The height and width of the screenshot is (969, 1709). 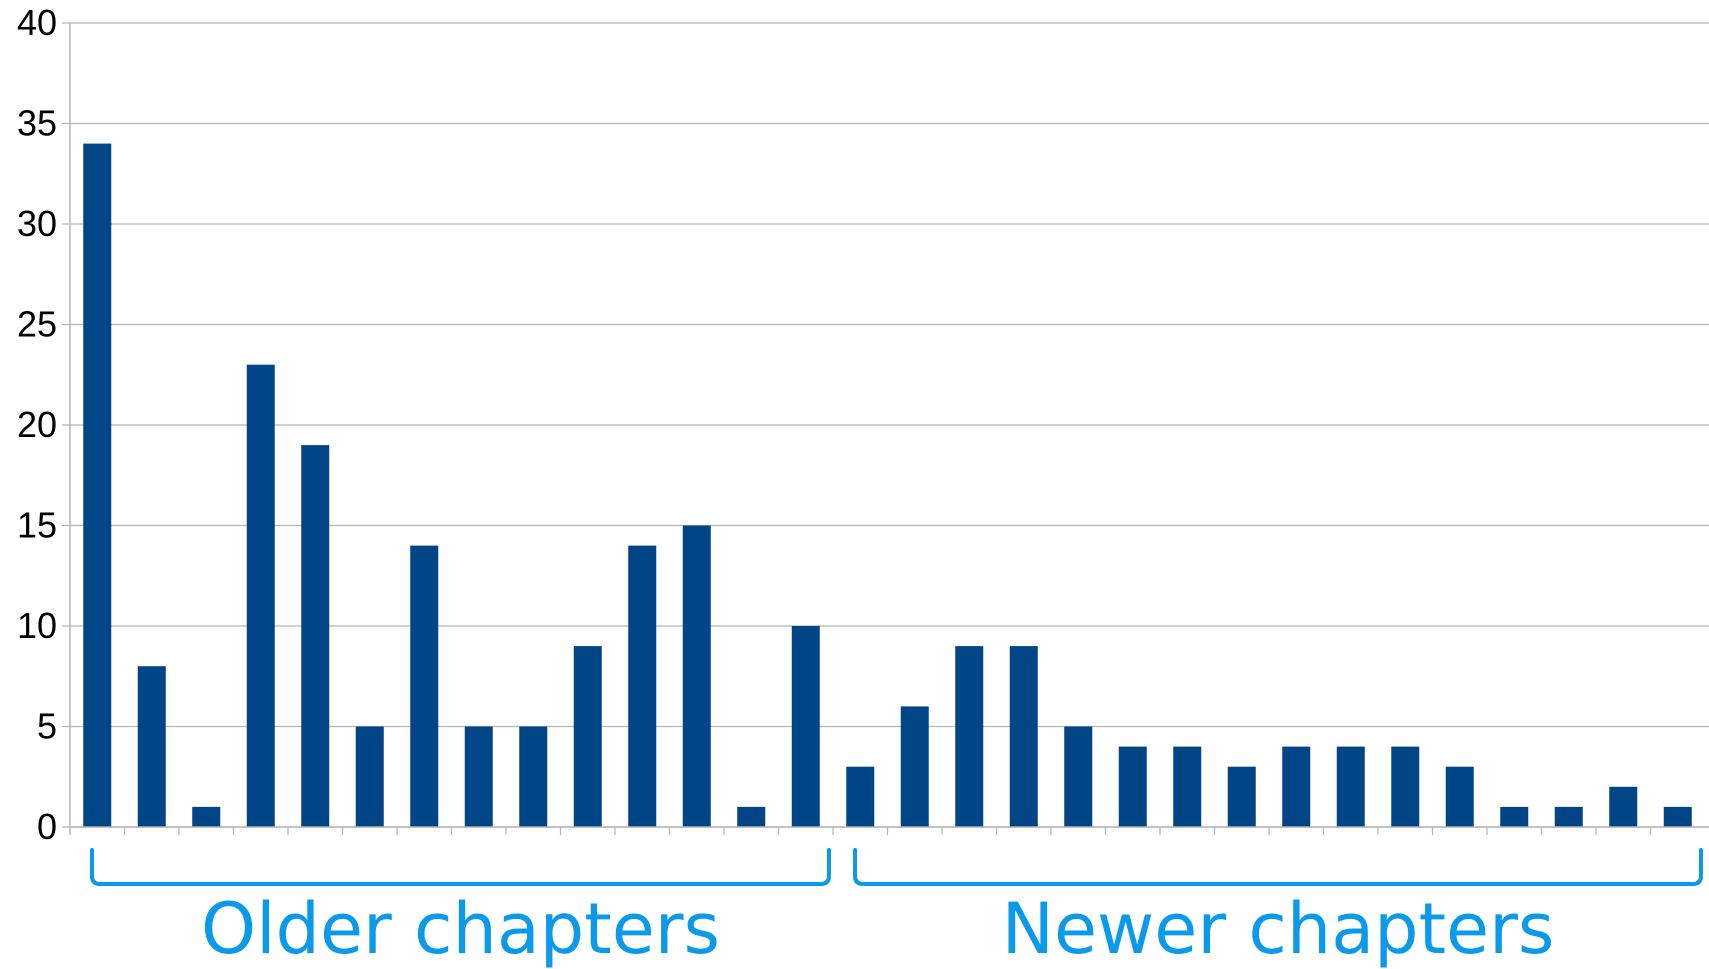 What do you see at coordinates (37, 625) in the screenshot?
I see `y-tick-label: 10` at bounding box center [37, 625].